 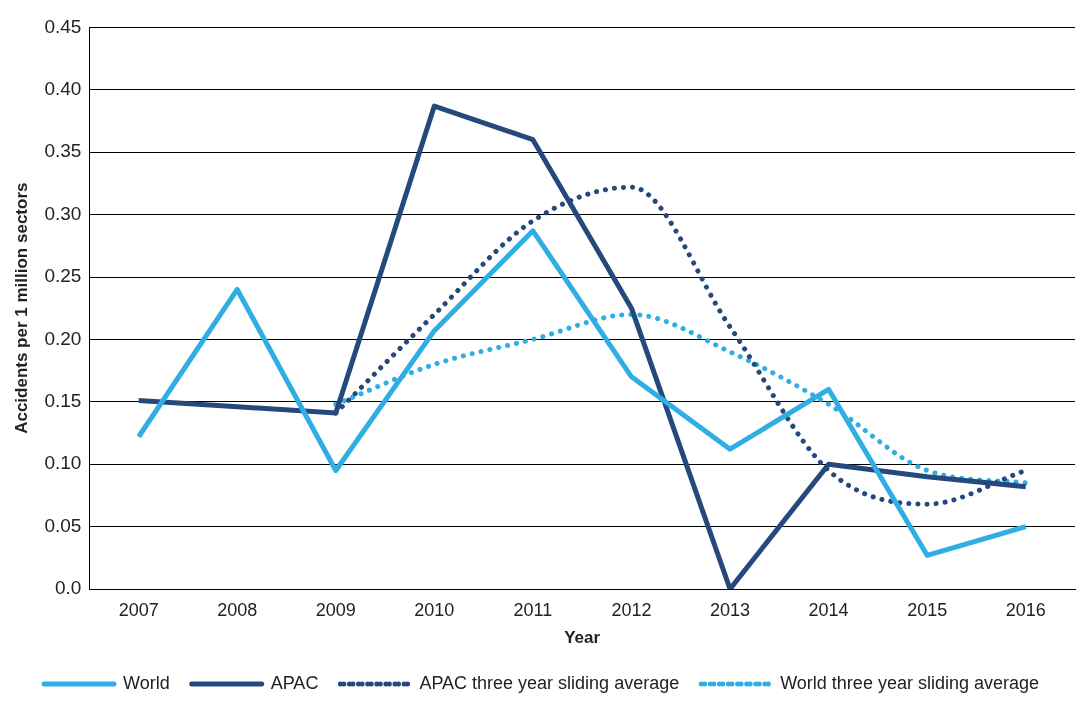 What do you see at coordinates (828, 609) in the screenshot?
I see `x-tick-label: 2014` at bounding box center [828, 609].